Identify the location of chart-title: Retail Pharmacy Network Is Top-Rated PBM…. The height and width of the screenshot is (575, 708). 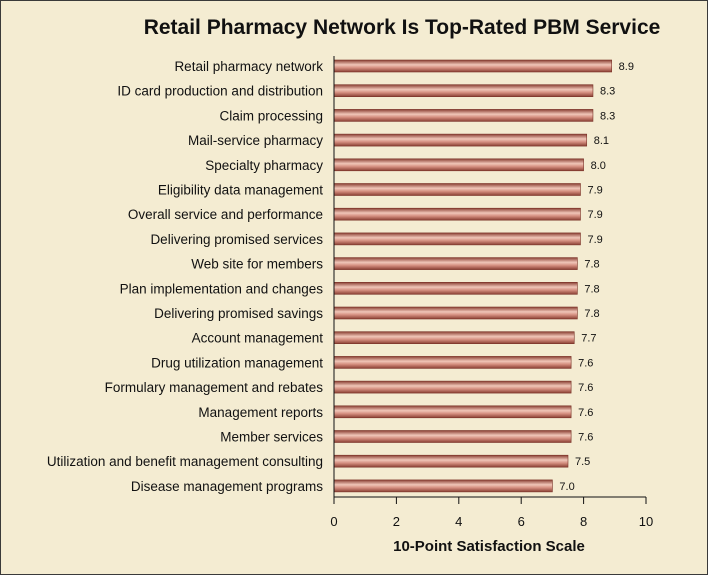
(402, 27).